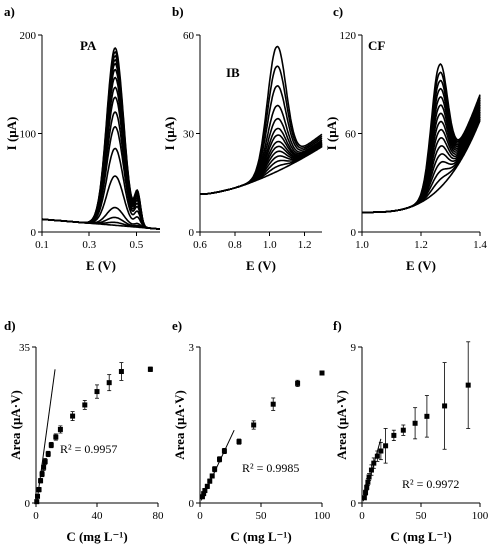  I want to click on y-tick-label: 30, so click(189, 135).